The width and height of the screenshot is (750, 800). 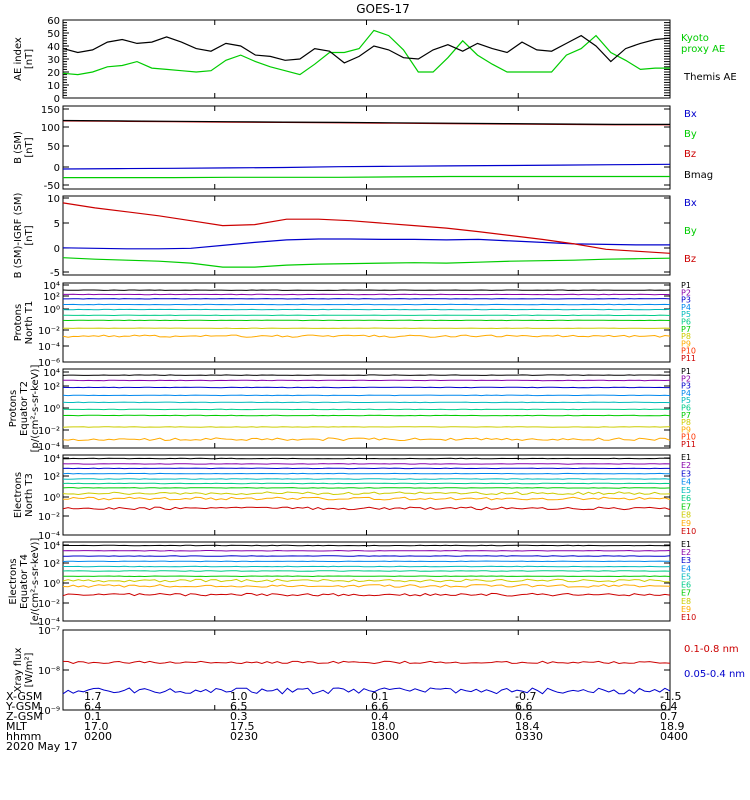 What do you see at coordinates (366, 375) in the screenshot?
I see `series-line-p1` at bounding box center [366, 375].